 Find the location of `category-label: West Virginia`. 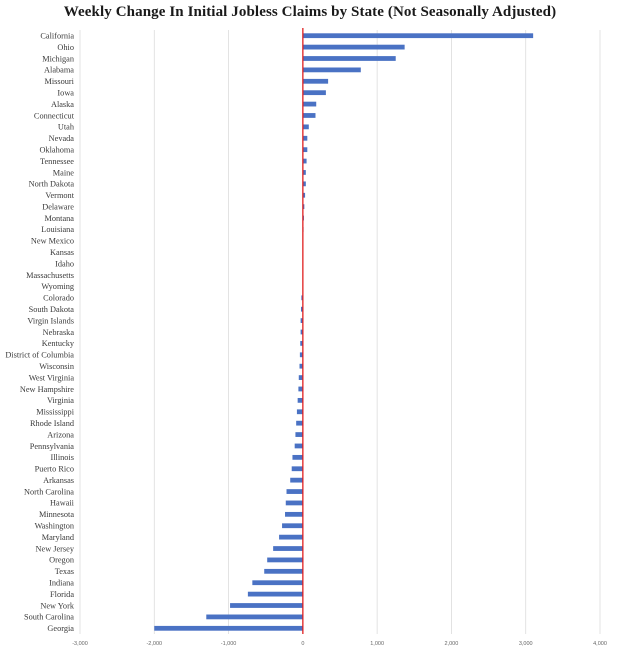

category-label: West Virginia is located at coordinates (52, 377).